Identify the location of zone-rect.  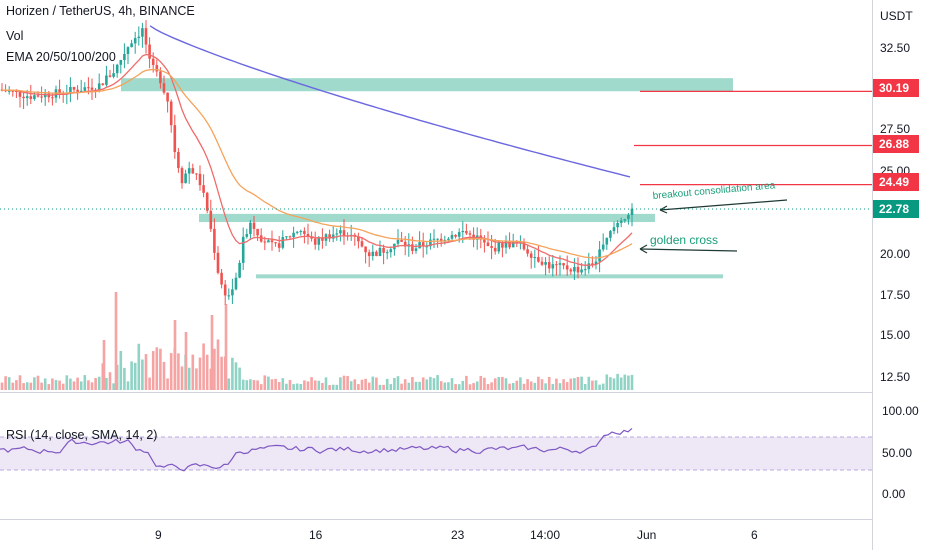
(489, 276).